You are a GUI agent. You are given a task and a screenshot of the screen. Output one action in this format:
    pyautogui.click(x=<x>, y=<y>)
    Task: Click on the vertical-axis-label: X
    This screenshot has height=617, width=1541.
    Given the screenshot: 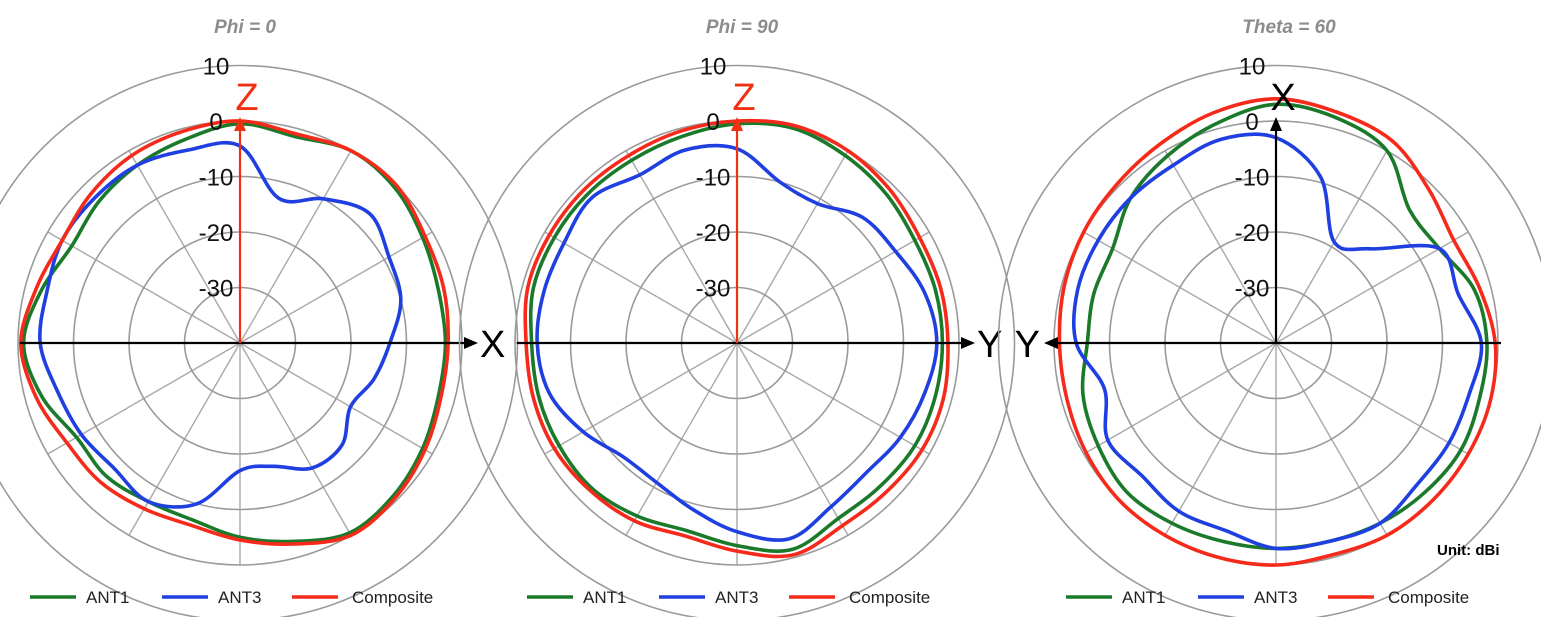 What is the action you would take?
    pyautogui.click(x=1282, y=98)
    